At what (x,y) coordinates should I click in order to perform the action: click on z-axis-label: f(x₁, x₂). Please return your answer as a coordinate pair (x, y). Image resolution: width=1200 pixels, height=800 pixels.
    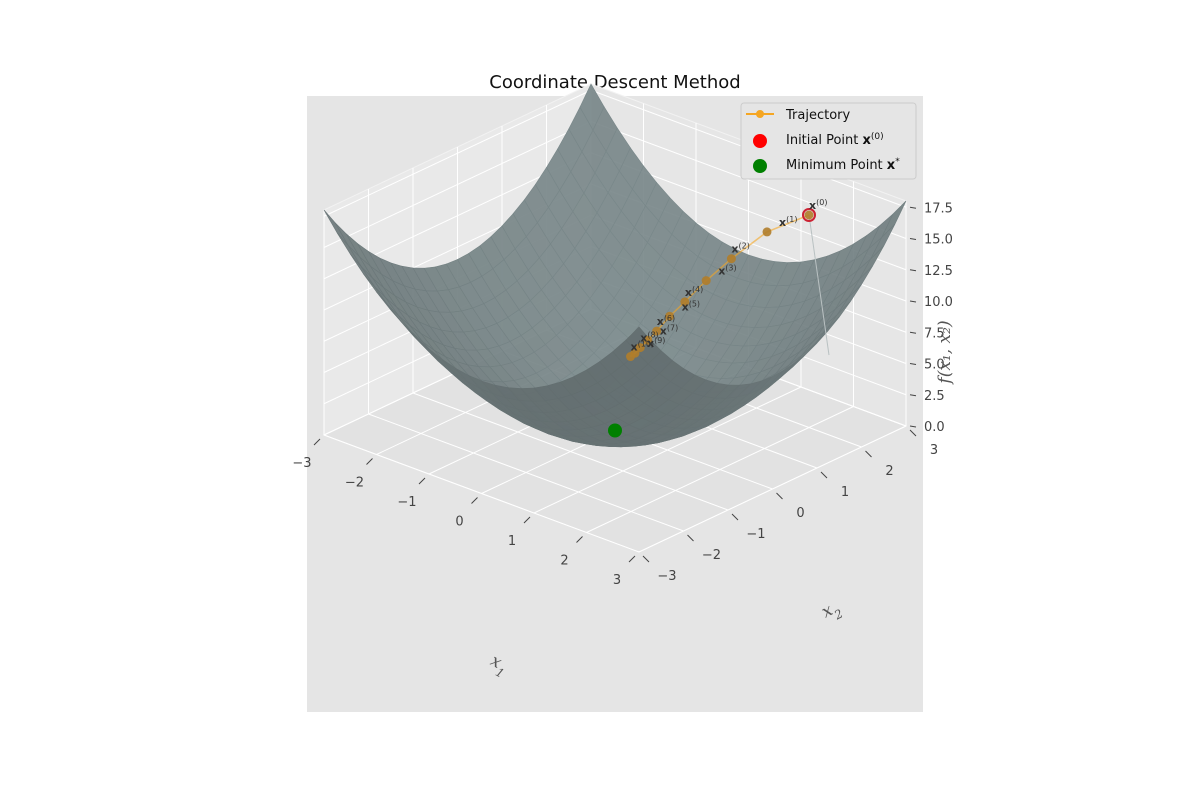
    Looking at the image, I should click on (945, 352).